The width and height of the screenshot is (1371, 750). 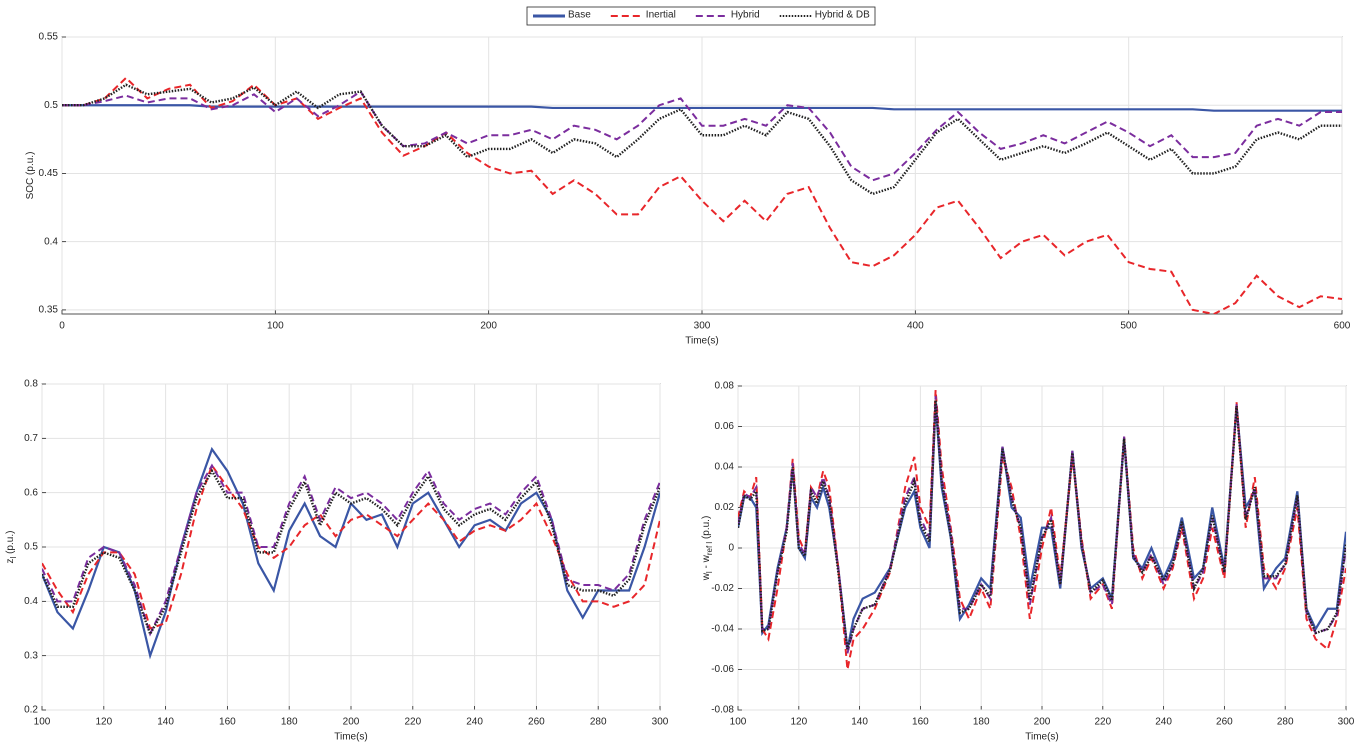 I want to click on y-axis-label: wl - wref l (p.u.), so click(x=707, y=549).